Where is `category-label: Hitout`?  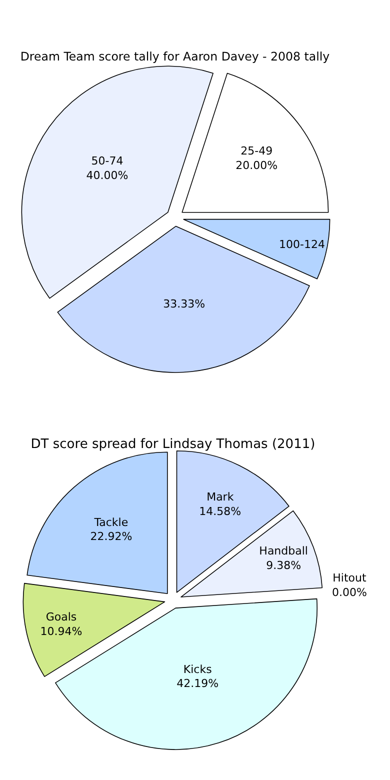 category-label: Hitout is located at coordinates (349, 578).